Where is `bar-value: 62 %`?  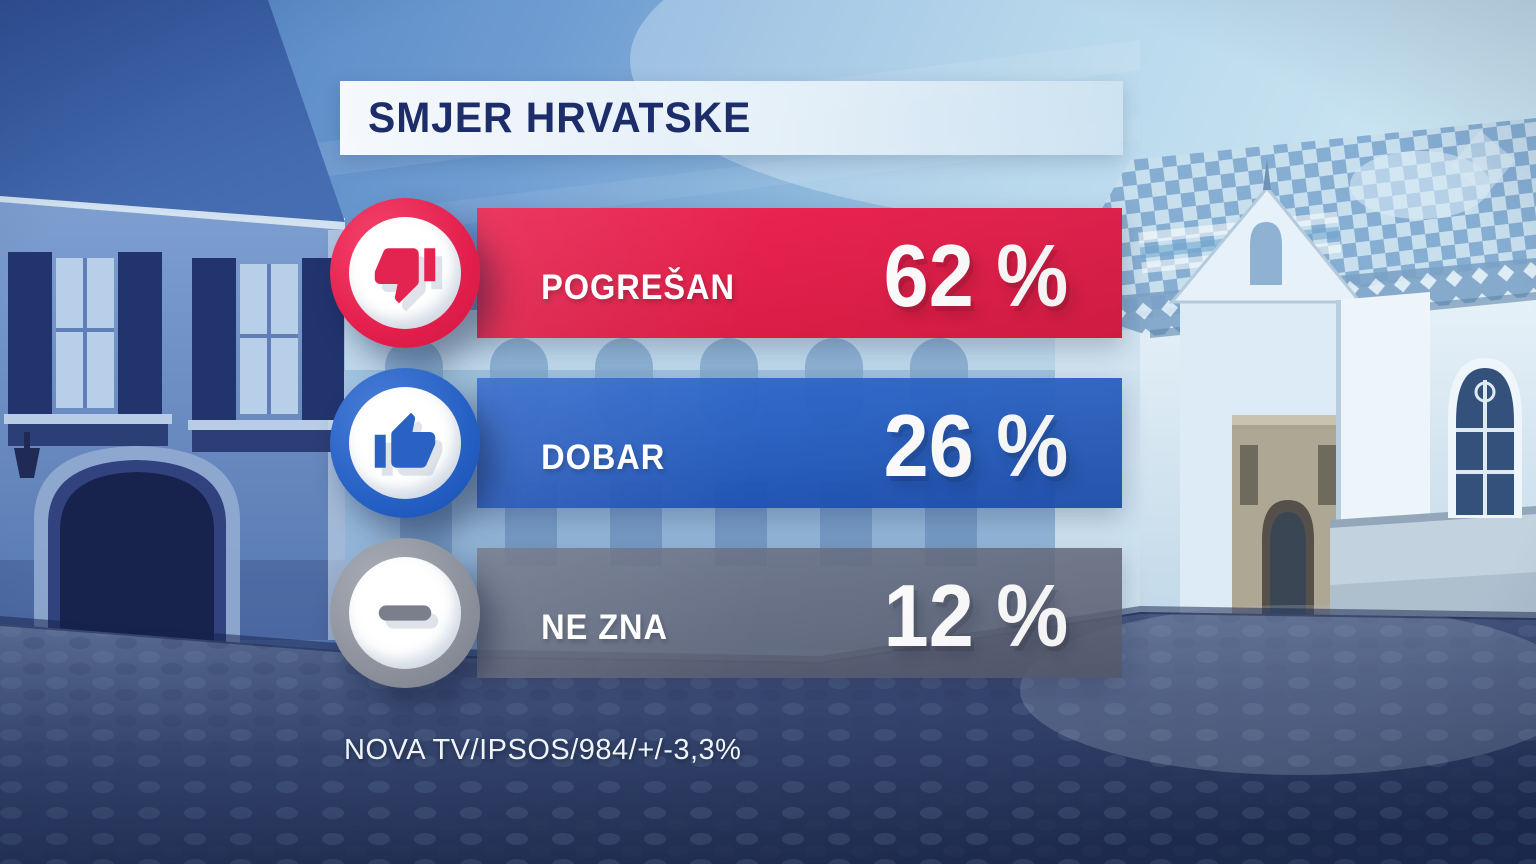
bar-value: 62 % is located at coordinates (976, 275).